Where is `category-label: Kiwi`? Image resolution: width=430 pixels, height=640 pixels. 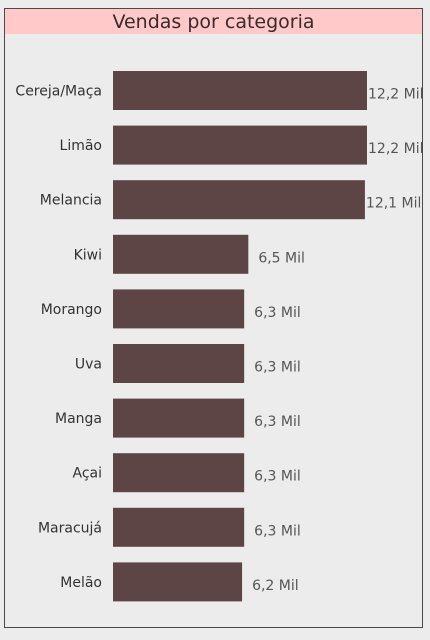 category-label: Kiwi is located at coordinates (88, 255).